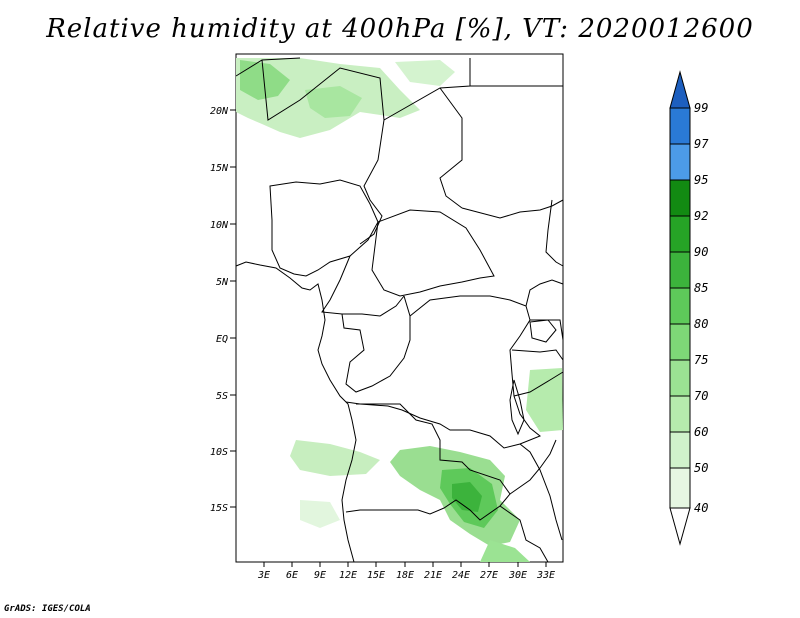  What do you see at coordinates (222, 282) in the screenshot?
I see `lat-label-5n: 5N` at bounding box center [222, 282].